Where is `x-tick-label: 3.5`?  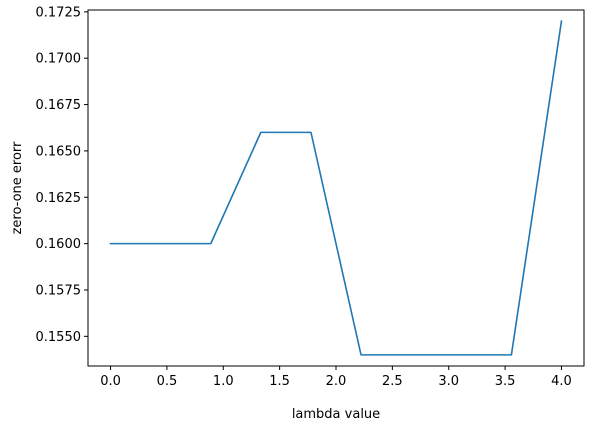
x-tick-label: 3.5 is located at coordinates (505, 381).